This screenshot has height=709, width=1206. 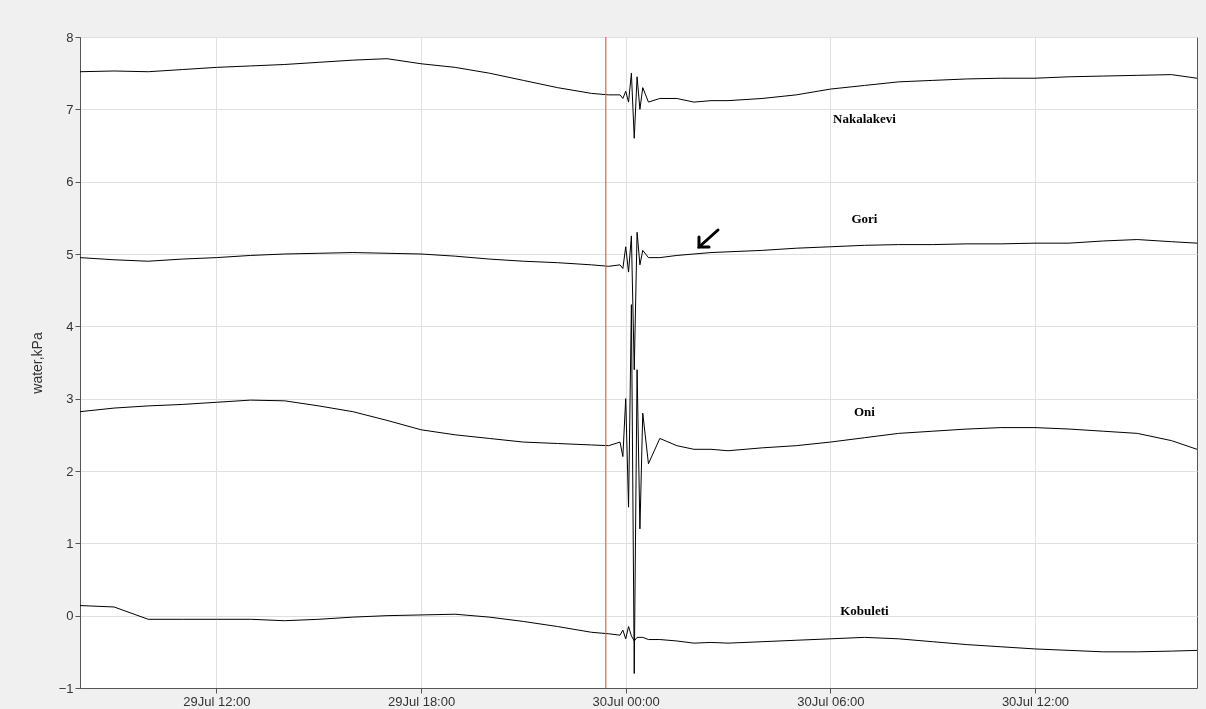 I want to click on y-tick-label: 4, so click(x=70, y=326).